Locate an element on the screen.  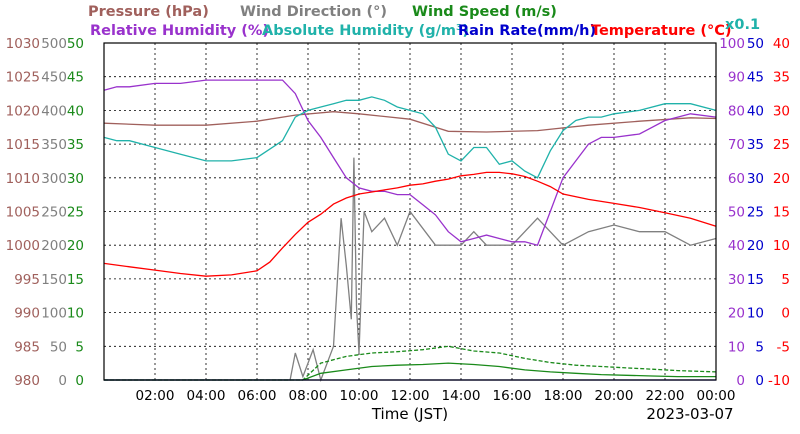
x-tick-label: 22:00 is located at coordinates (665, 396).